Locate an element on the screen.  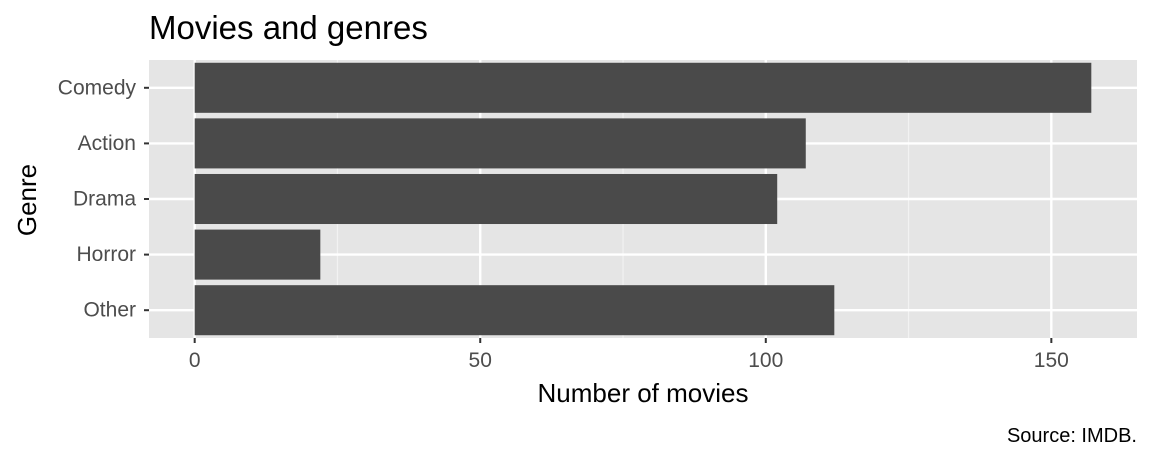
y-tick-label: Other is located at coordinates (109, 310).